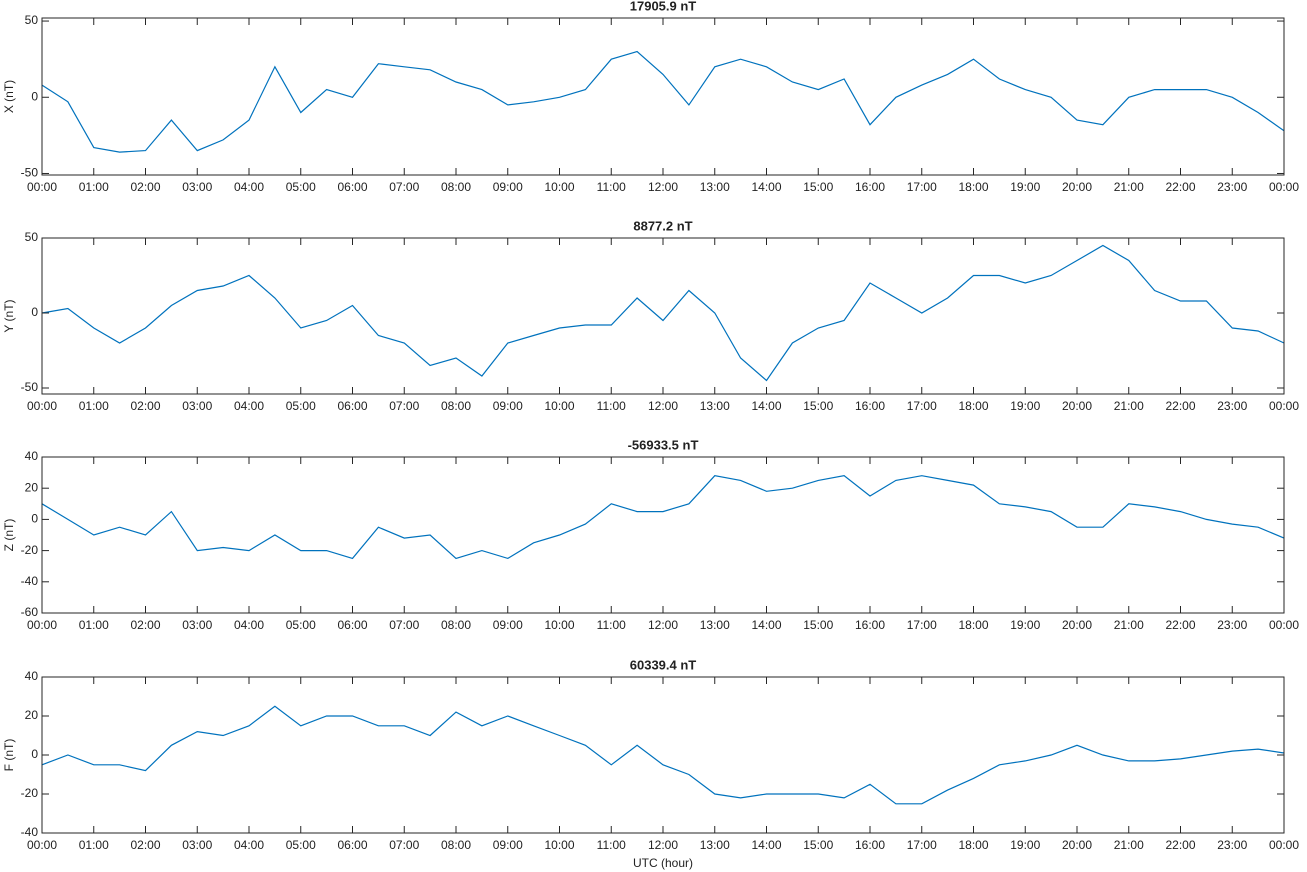 The image size is (1307, 872). Describe the element at coordinates (663, 444) in the screenshot. I see `panel-title: -56933.5 nT` at that location.